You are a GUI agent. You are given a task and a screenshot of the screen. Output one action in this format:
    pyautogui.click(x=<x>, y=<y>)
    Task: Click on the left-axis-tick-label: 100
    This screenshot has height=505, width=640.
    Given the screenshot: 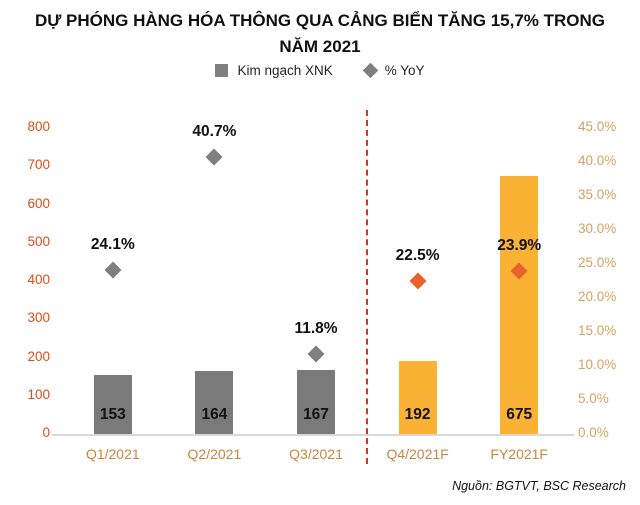 What is the action you would take?
    pyautogui.click(x=38, y=394)
    